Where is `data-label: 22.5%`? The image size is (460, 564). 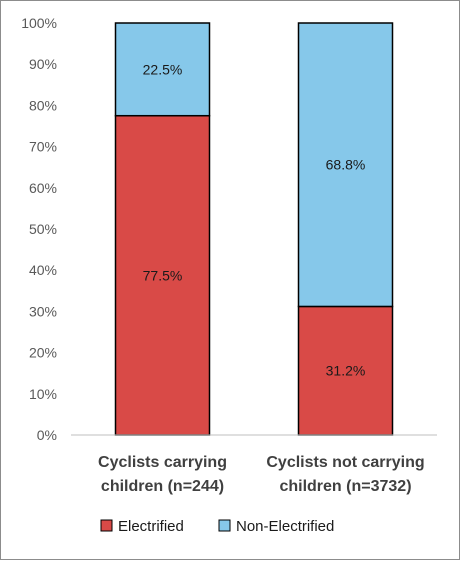
data-label: 22.5% is located at coordinates (163, 69).